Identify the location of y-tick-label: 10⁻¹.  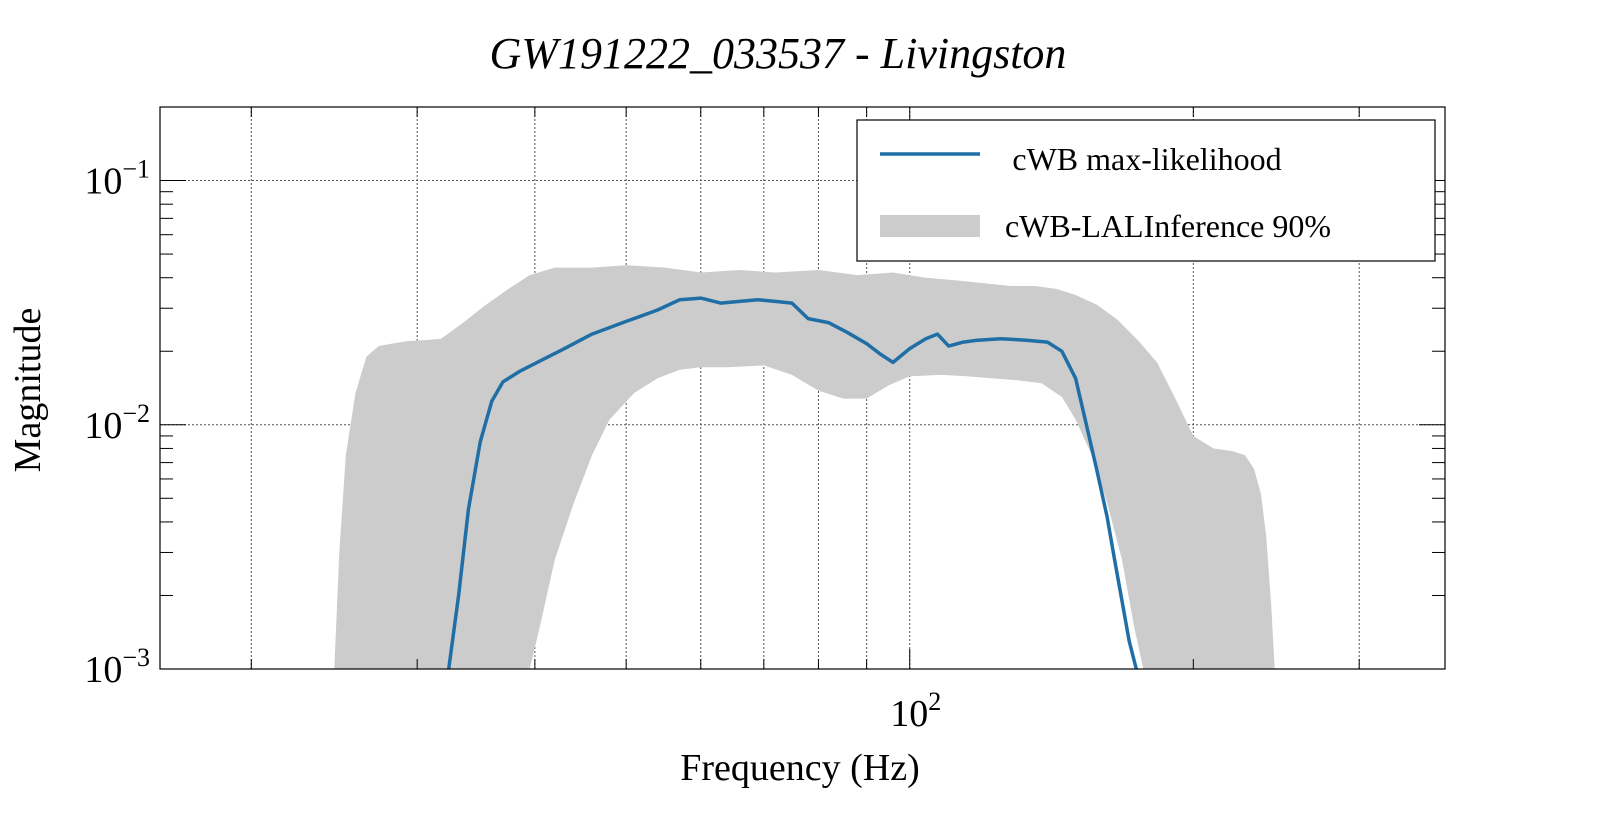
(117, 179).